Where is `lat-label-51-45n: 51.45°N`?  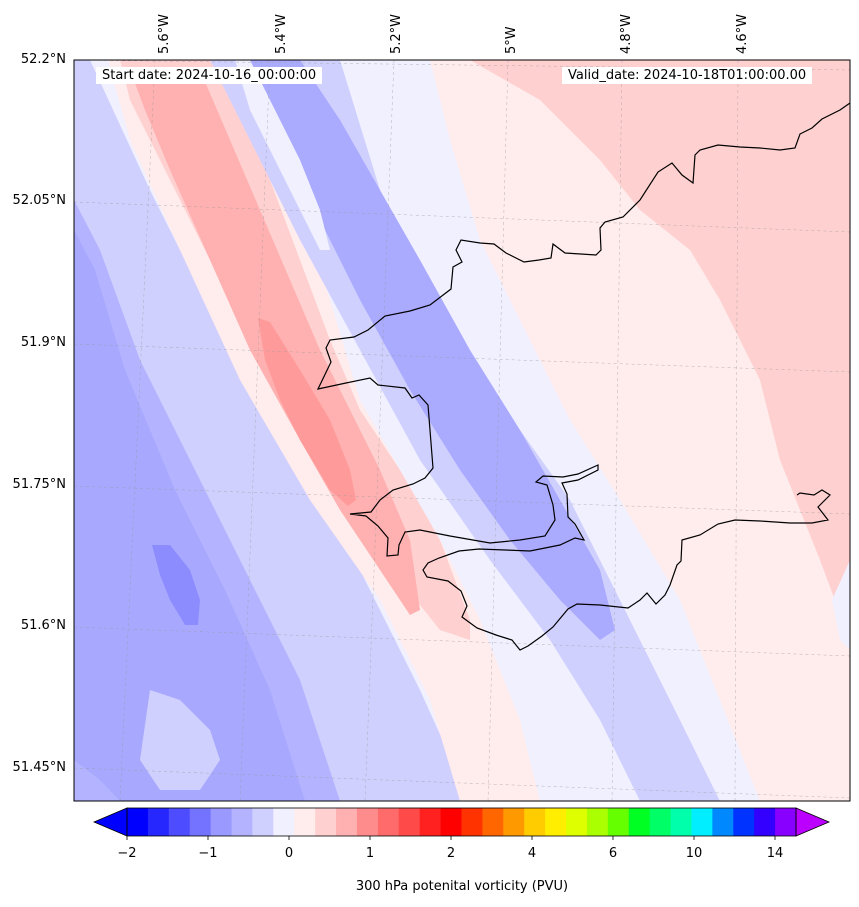 lat-label-51-45n: 51.45°N is located at coordinates (39, 767).